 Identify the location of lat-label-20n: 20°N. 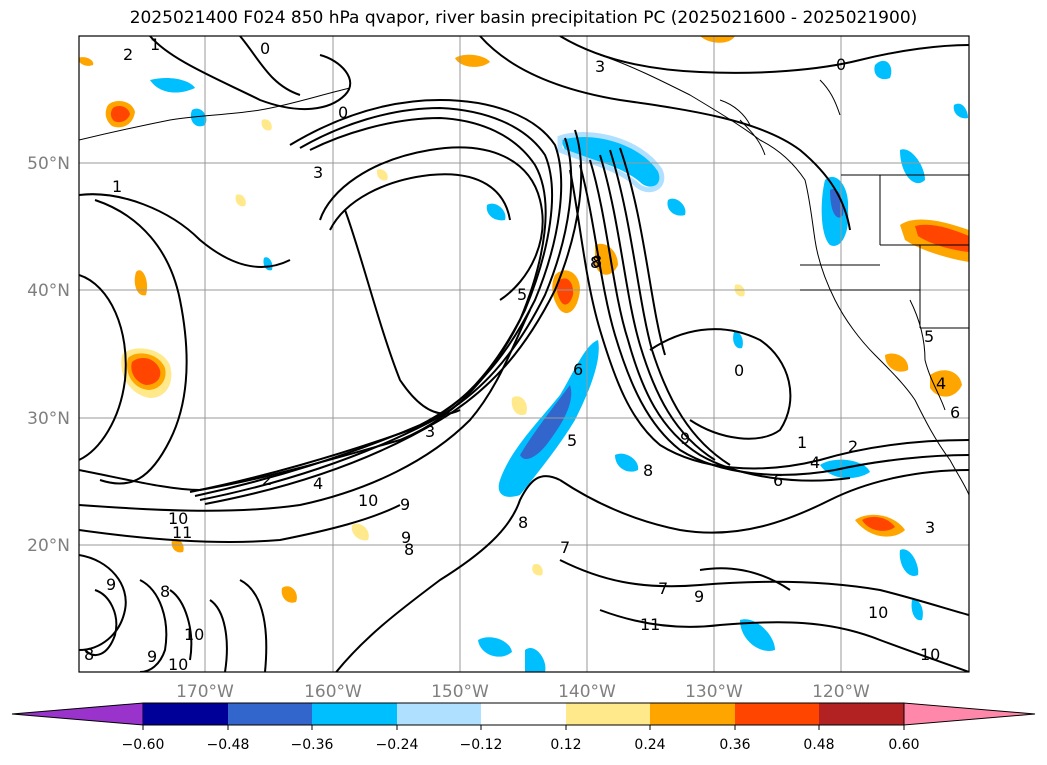
(48, 546).